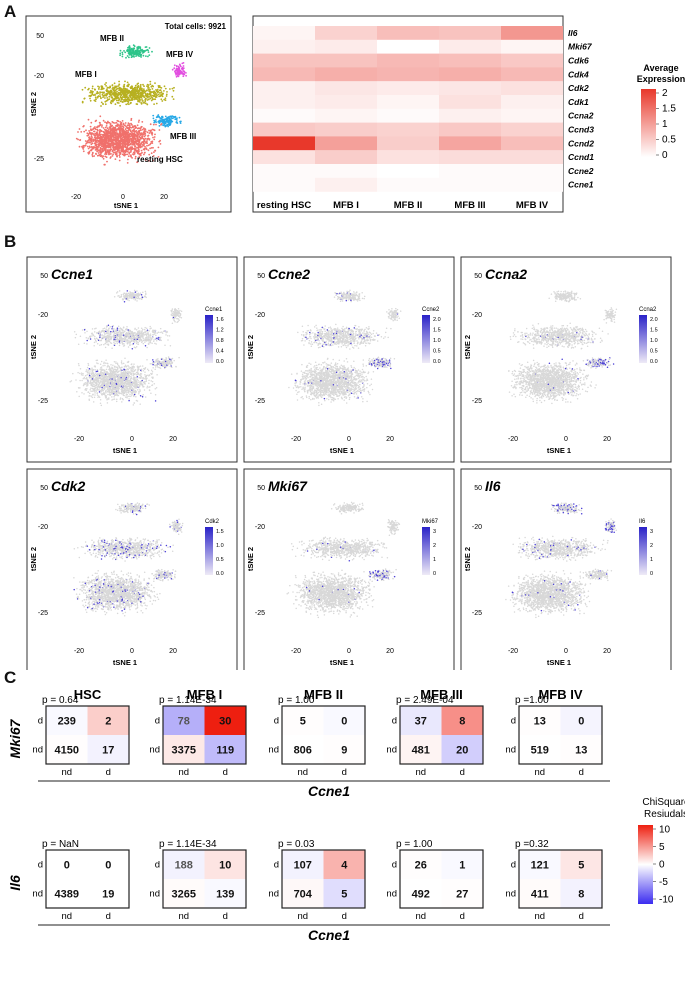 The height and width of the screenshot is (984, 685). Describe the element at coordinates (183, 136) in the screenshot. I see `cluster-label-mfb3: MFB III` at that location.